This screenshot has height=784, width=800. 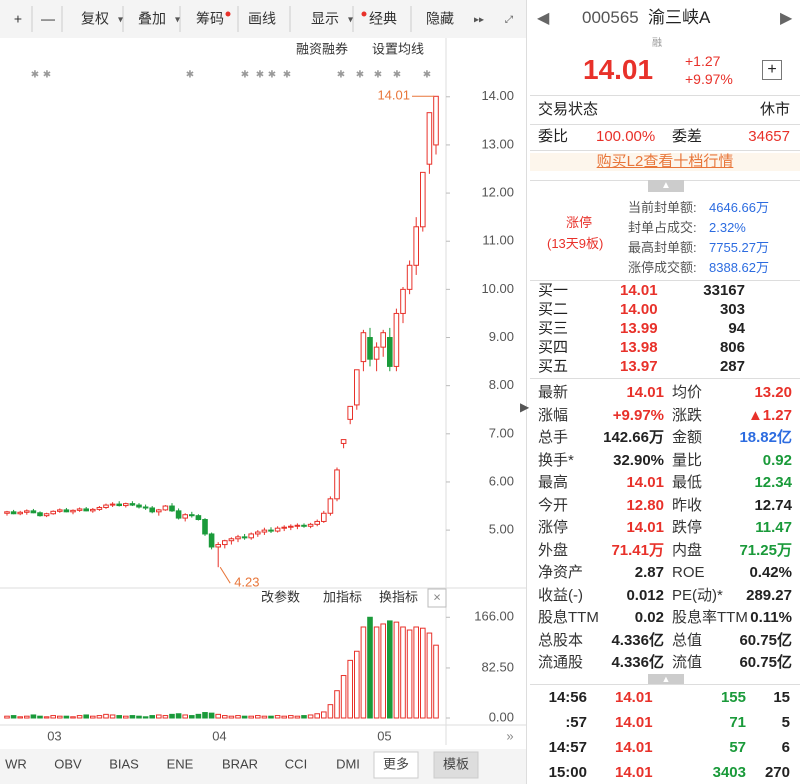 What do you see at coordinates (383, 19) in the screenshot?
I see `toolbar-button: 经典` at bounding box center [383, 19].